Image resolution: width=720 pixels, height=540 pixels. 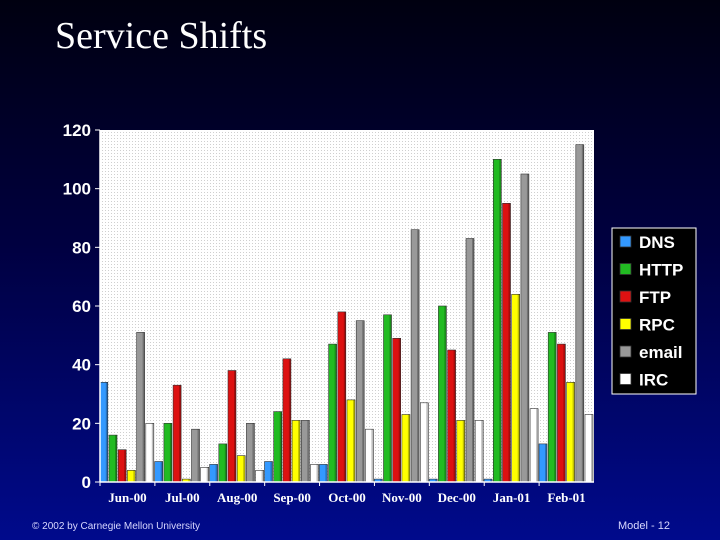 What do you see at coordinates (402, 497) in the screenshot?
I see `x-tick-label: Nov-00` at bounding box center [402, 497].